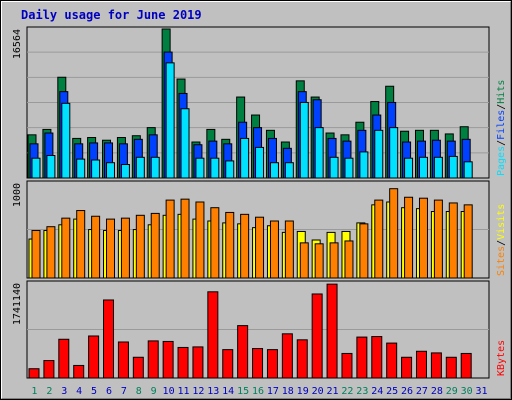 This screenshot has width=512, height=400. Describe the element at coordinates (17, 304) in the screenshot. I see `kbytes-ymax-label: 1741140` at that location.